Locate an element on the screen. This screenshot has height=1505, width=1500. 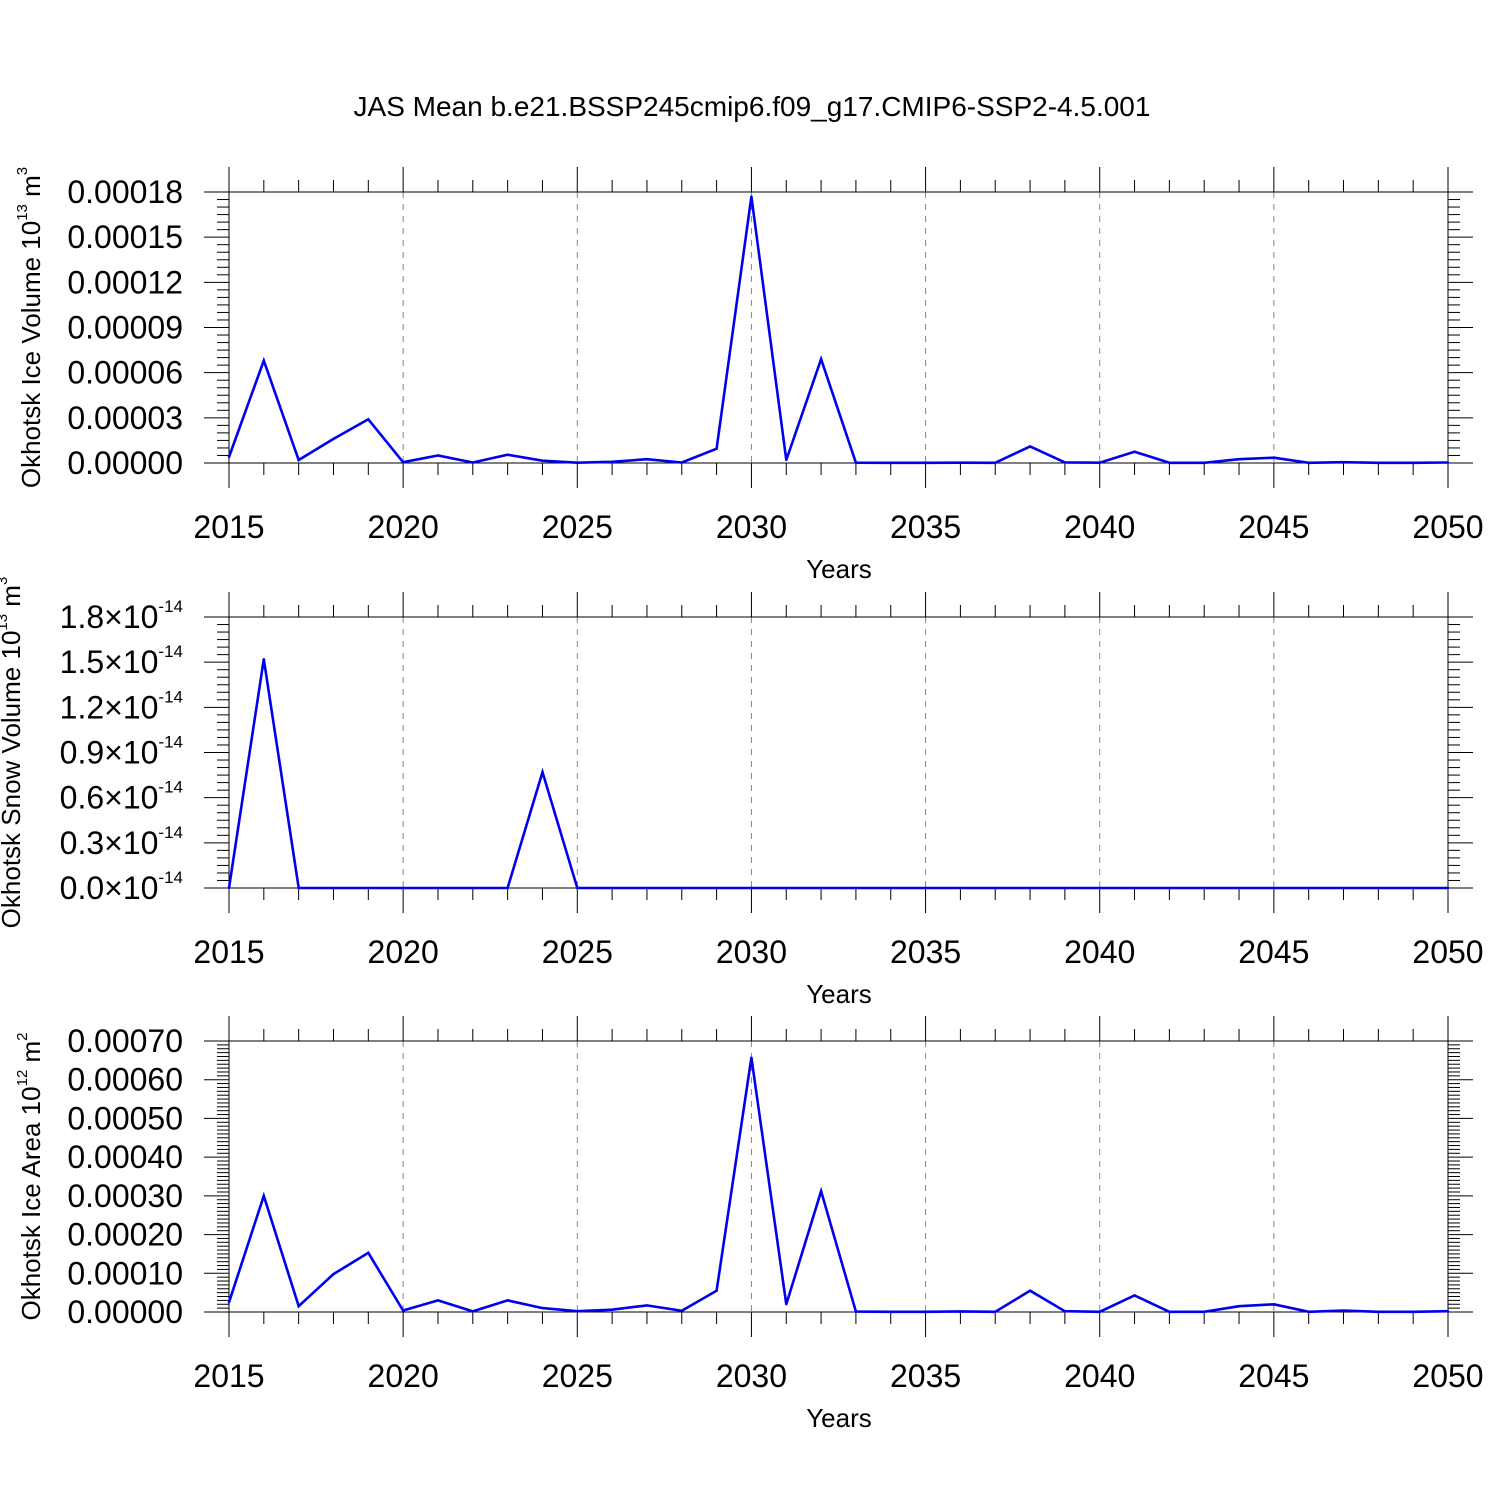
y-tick-label: 1.2×10⁻¹⁴ is located at coordinates (121, 706).